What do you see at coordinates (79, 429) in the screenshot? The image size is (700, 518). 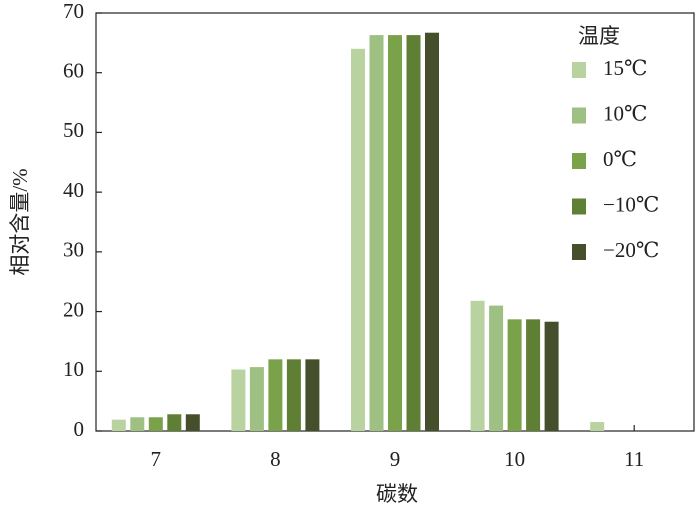 I see `y-tick-label: 0` at bounding box center [79, 429].